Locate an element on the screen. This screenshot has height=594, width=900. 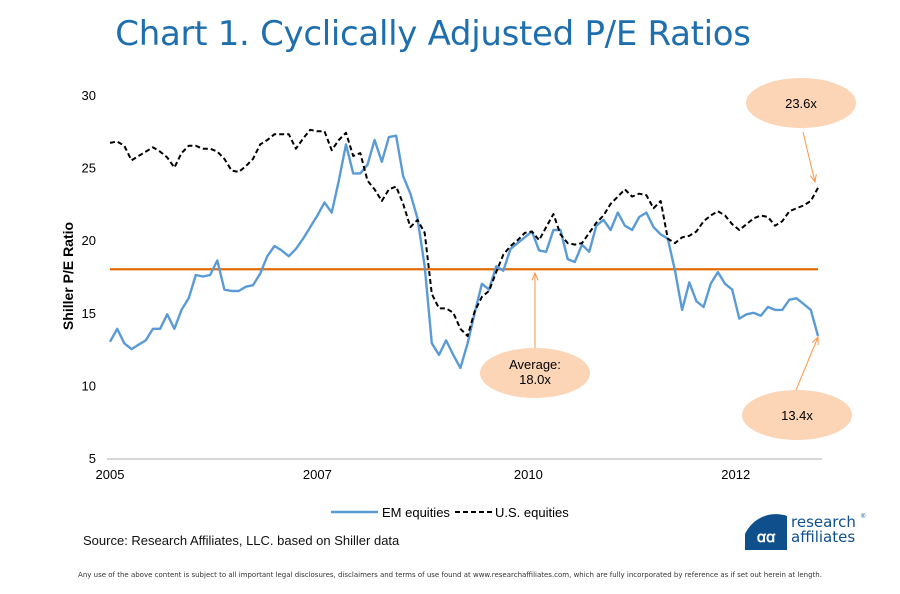
x-tick-label: 2012 is located at coordinates (735, 474).